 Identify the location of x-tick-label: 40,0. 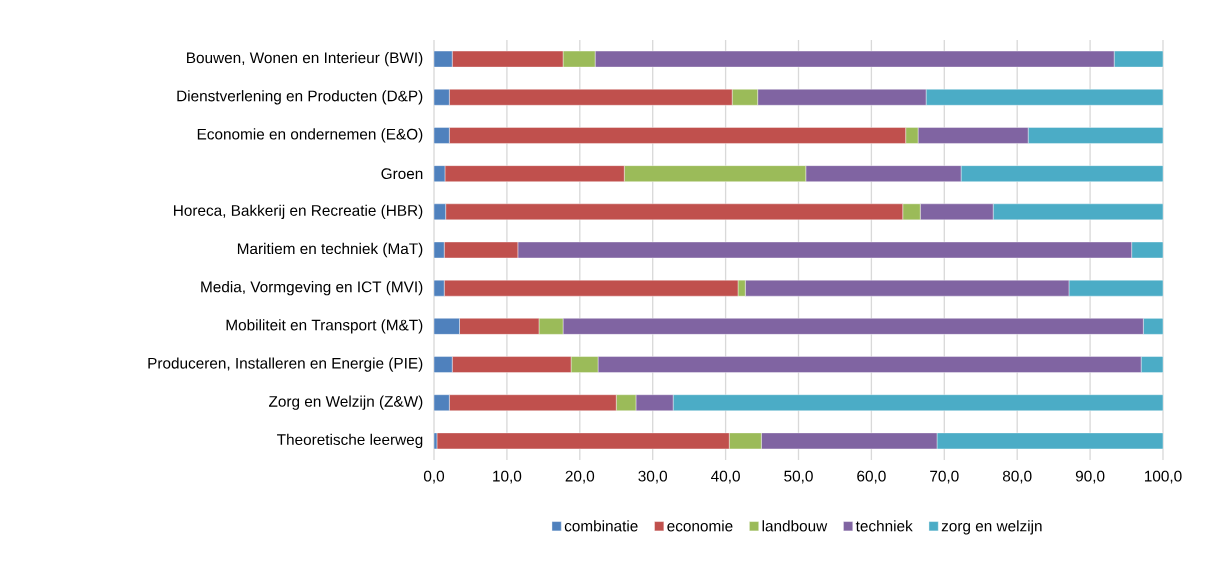
(725, 477).